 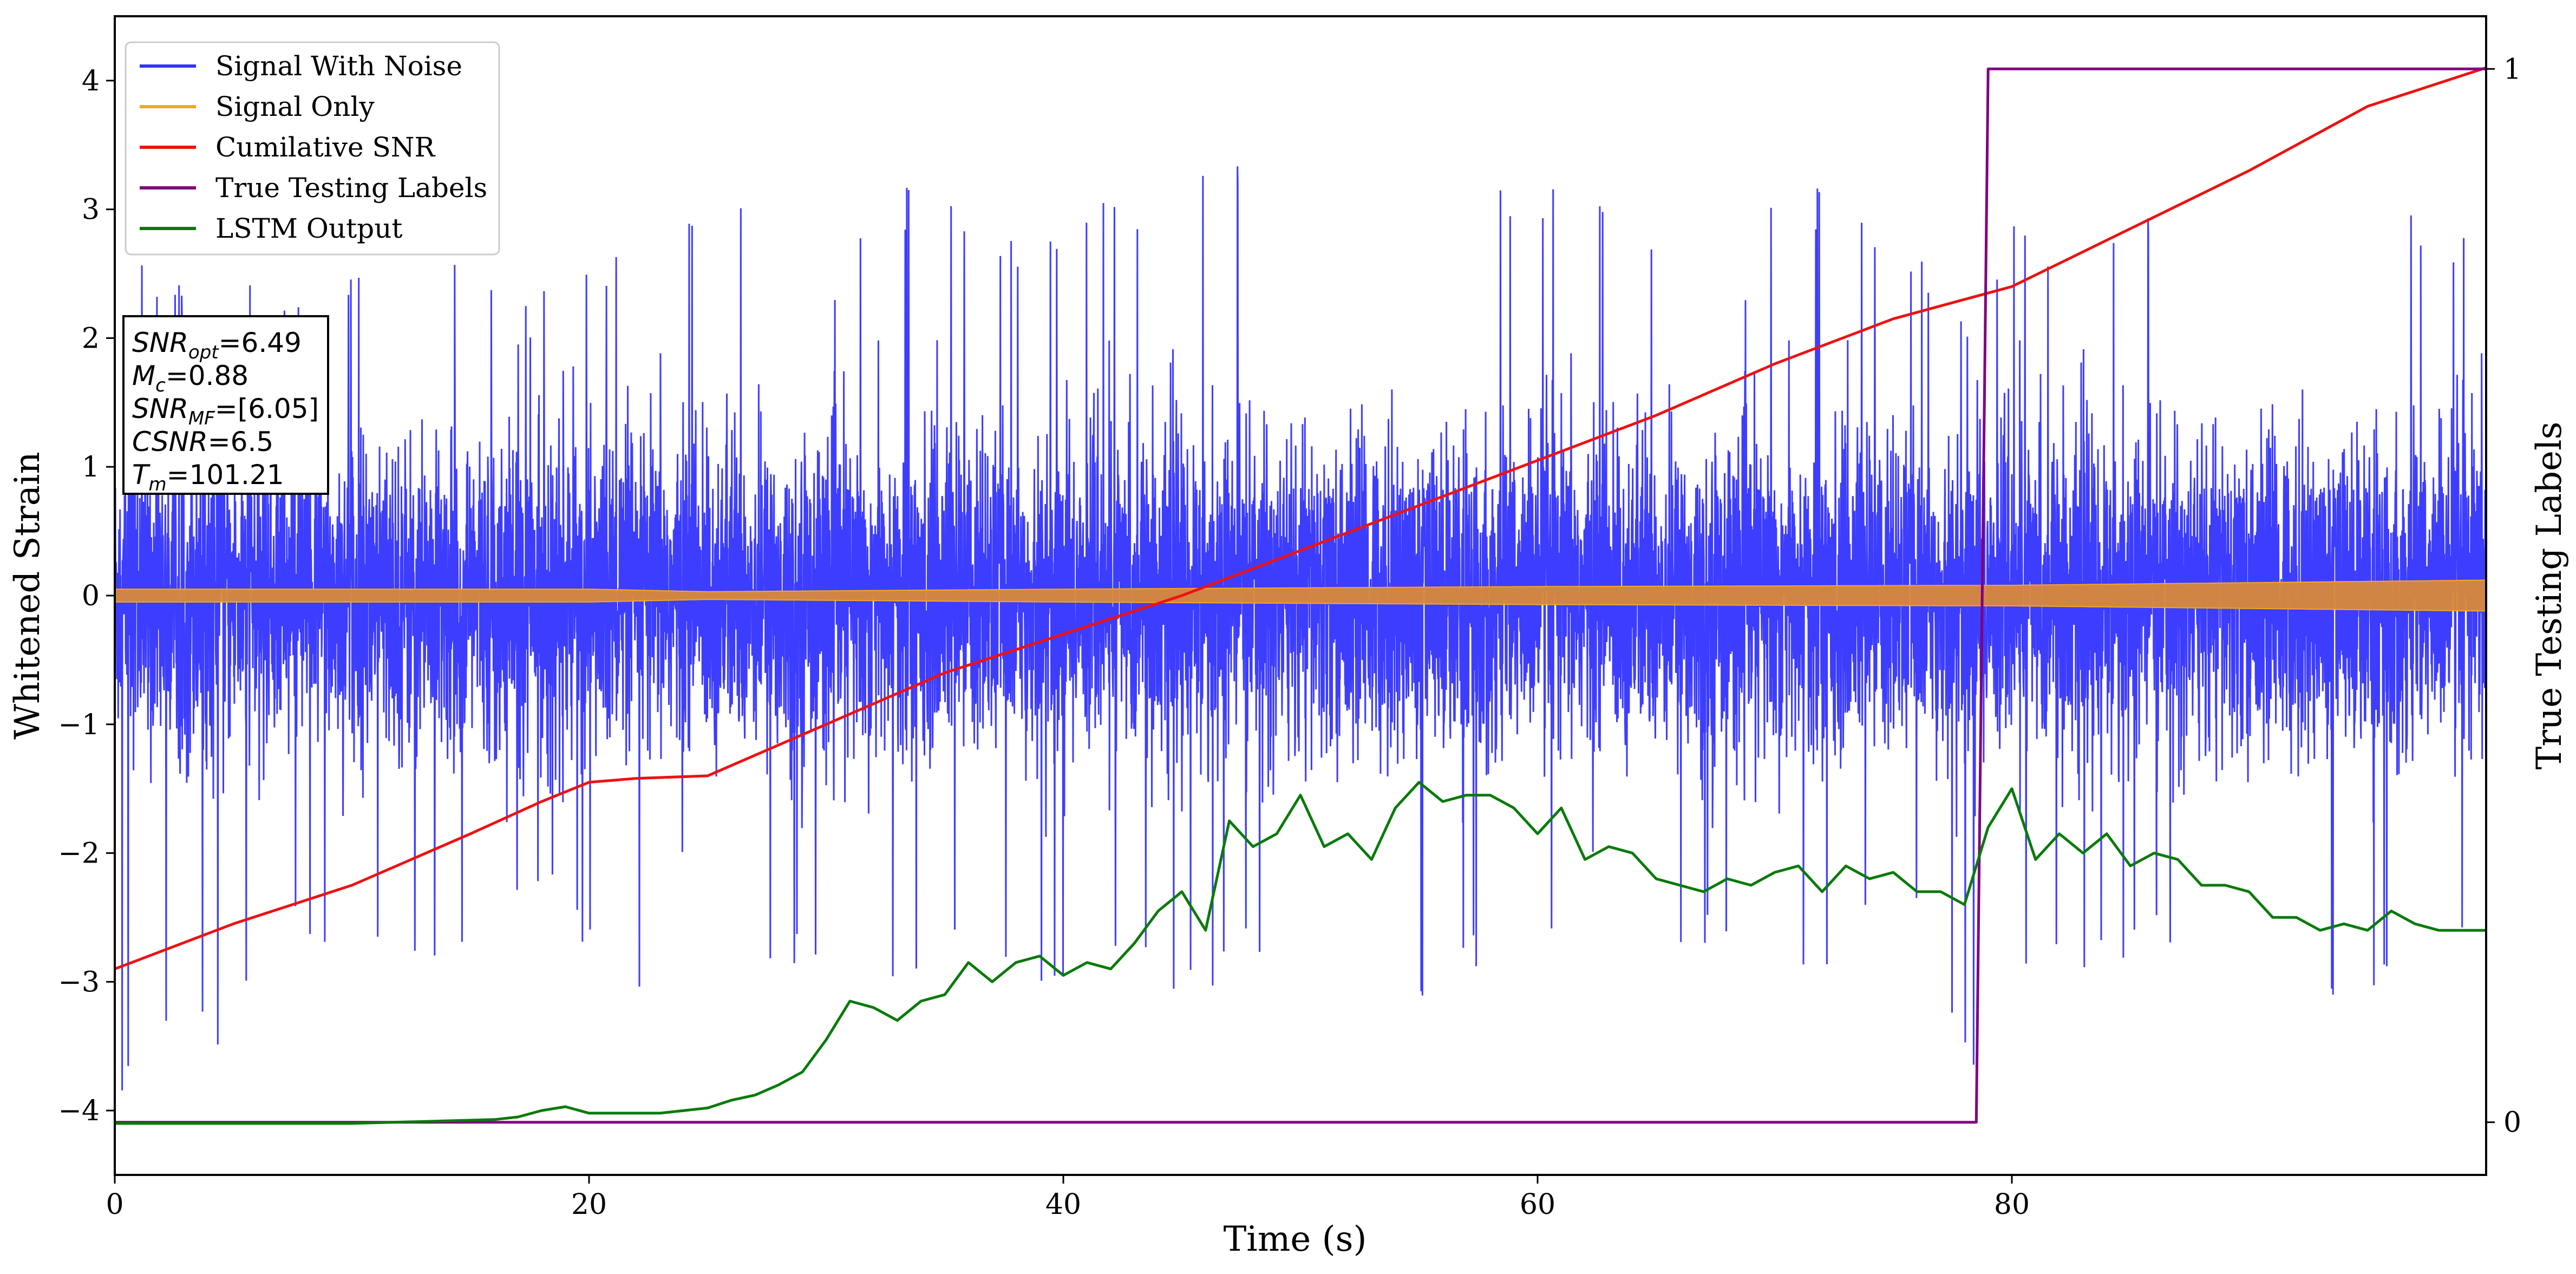 I want to click on legend-entry: Cumilative SNR, so click(x=325, y=147).